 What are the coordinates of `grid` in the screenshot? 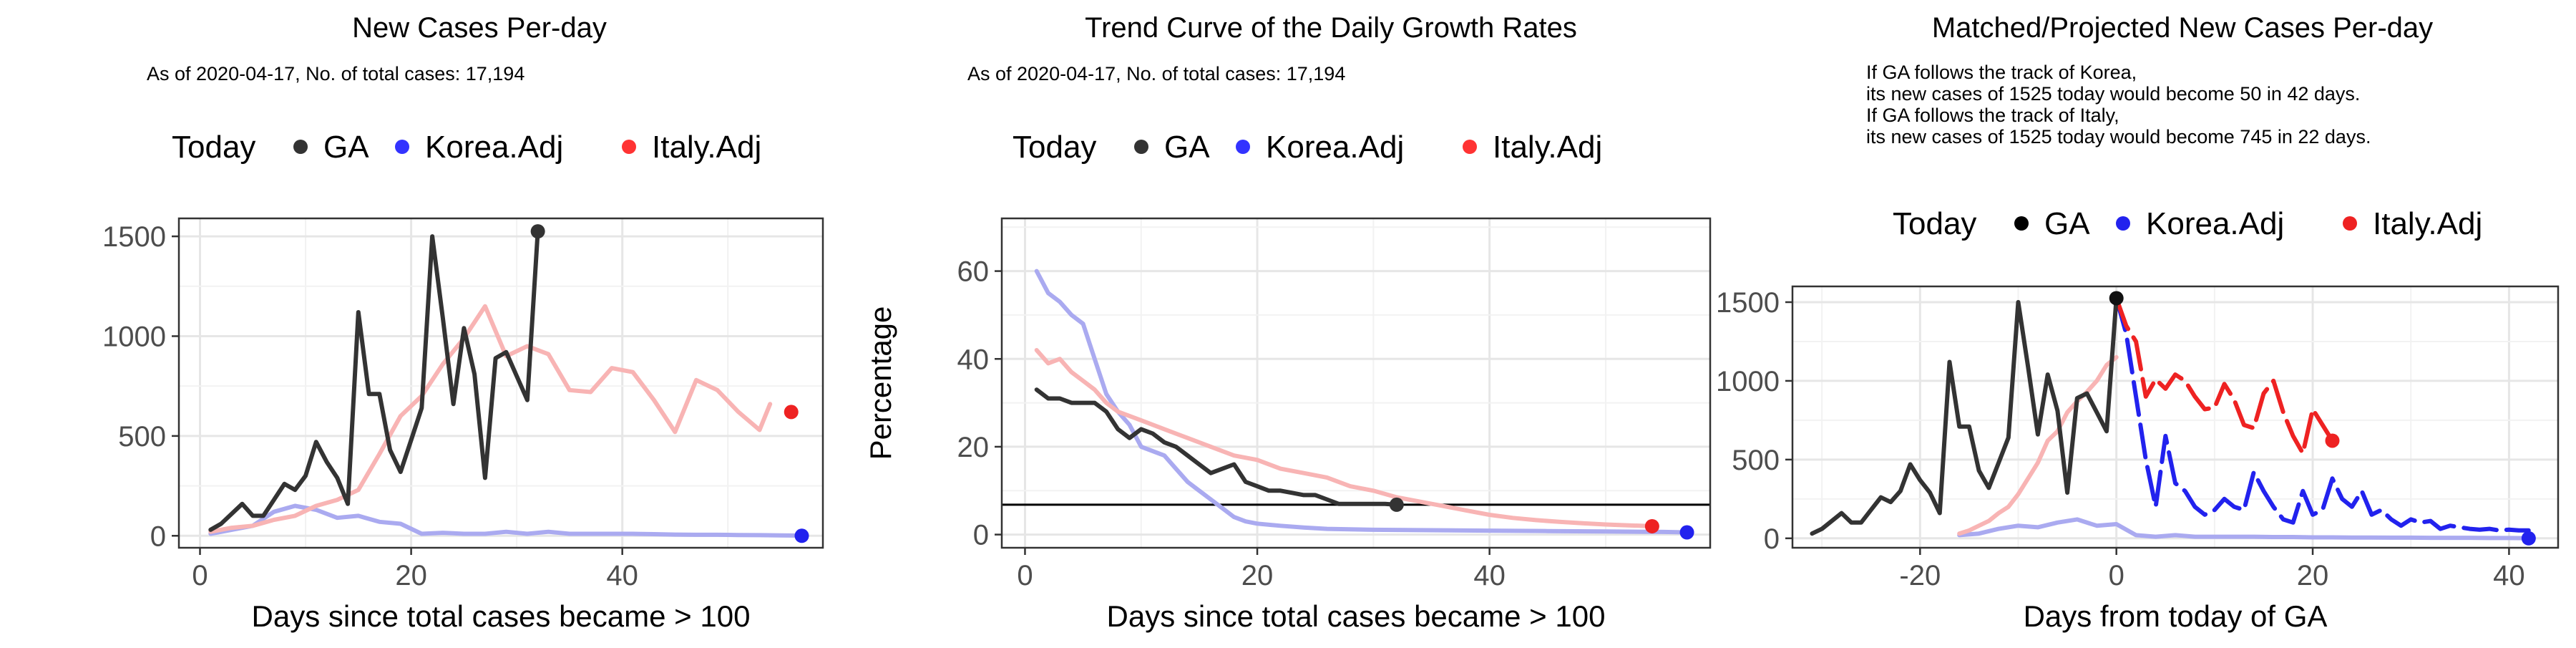 It's located at (1356, 383).